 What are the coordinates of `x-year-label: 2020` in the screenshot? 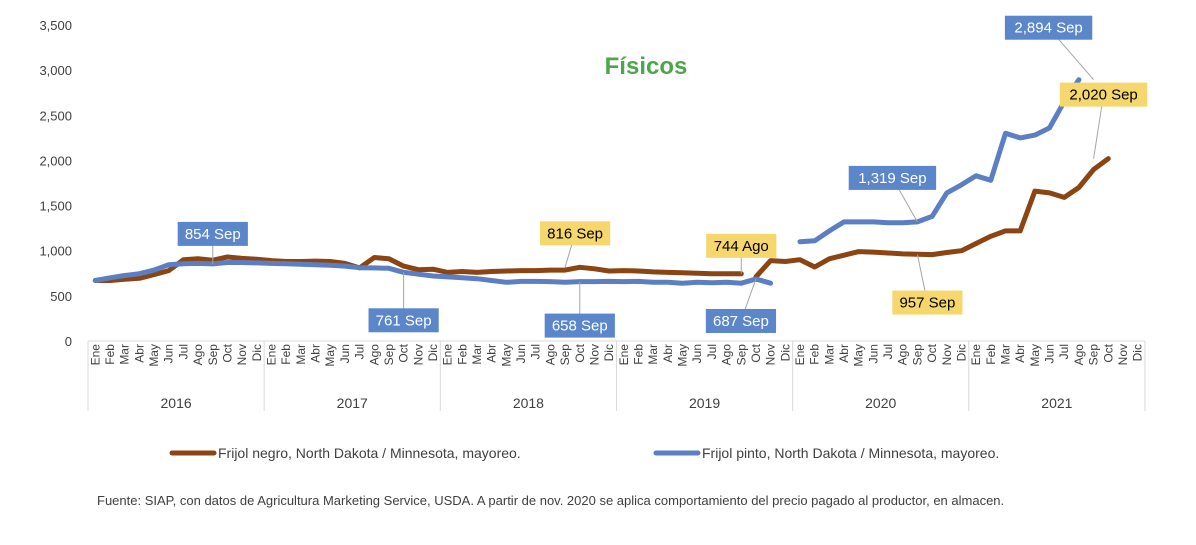 It's located at (880, 403).